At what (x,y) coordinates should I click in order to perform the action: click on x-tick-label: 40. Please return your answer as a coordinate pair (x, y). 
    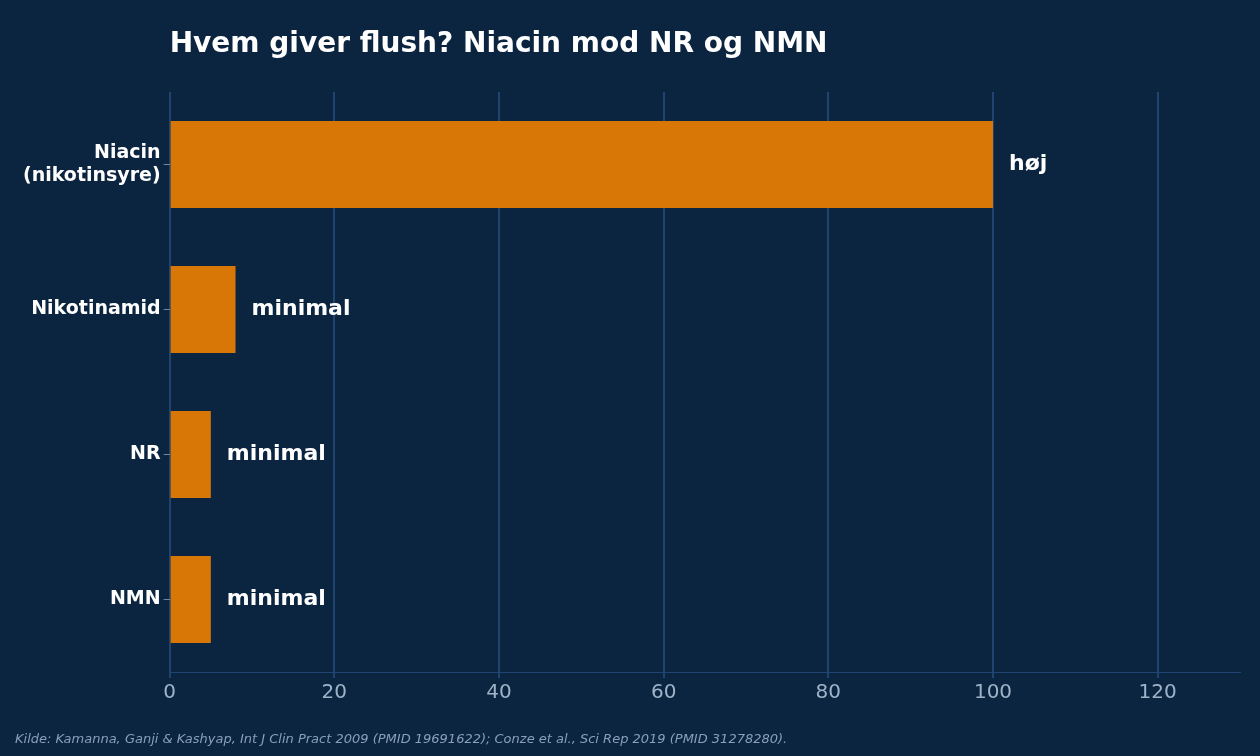
    Looking at the image, I should click on (499, 691).